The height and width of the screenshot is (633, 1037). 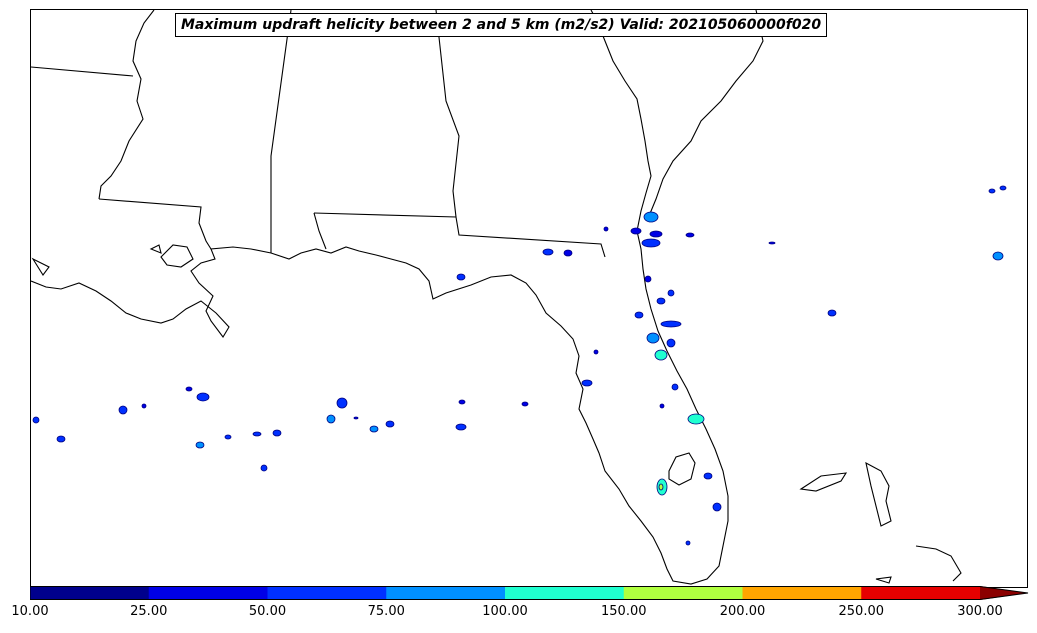 I want to click on colorbar-outline, so click(x=529, y=593).